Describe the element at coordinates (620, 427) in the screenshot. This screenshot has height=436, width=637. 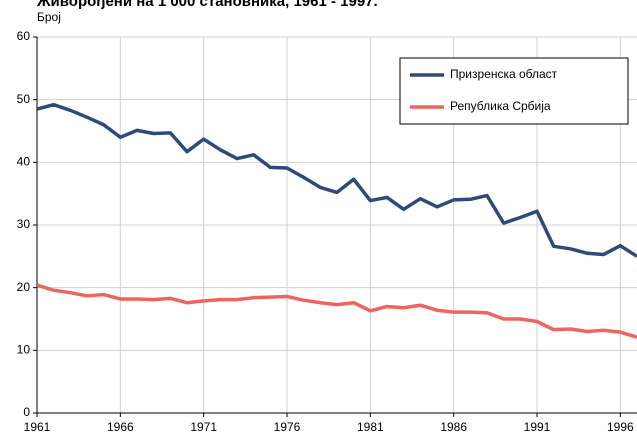
I see `x-tick-label: 1996` at that location.